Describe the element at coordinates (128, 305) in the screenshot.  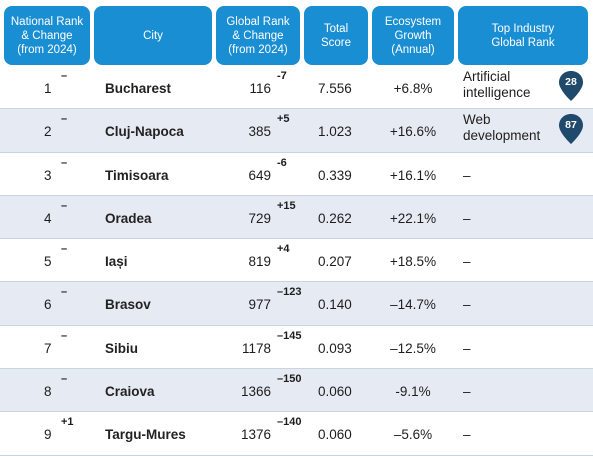
I see `city-name: Brasov` at that location.